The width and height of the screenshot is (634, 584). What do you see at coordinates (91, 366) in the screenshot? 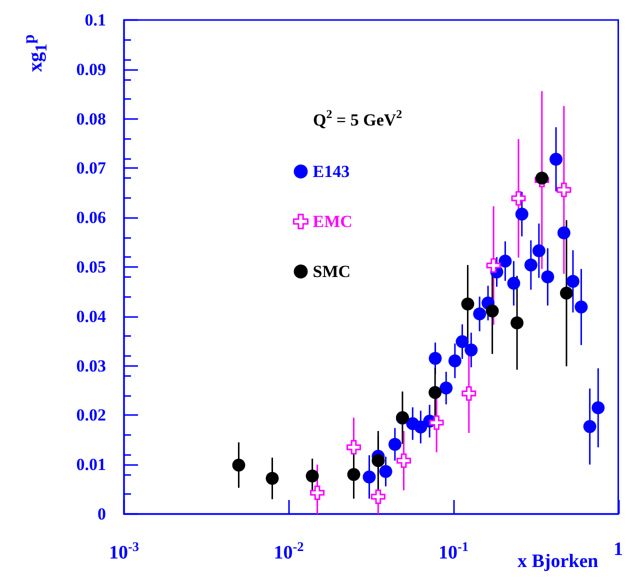
I see `y-tick-label: 0.03` at bounding box center [91, 366].